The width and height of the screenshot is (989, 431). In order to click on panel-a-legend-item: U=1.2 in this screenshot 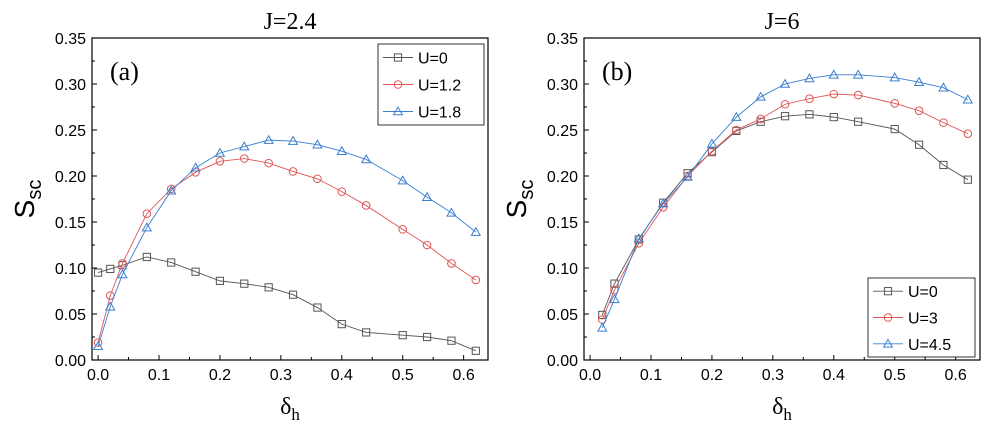, I will do `click(422, 86)`.